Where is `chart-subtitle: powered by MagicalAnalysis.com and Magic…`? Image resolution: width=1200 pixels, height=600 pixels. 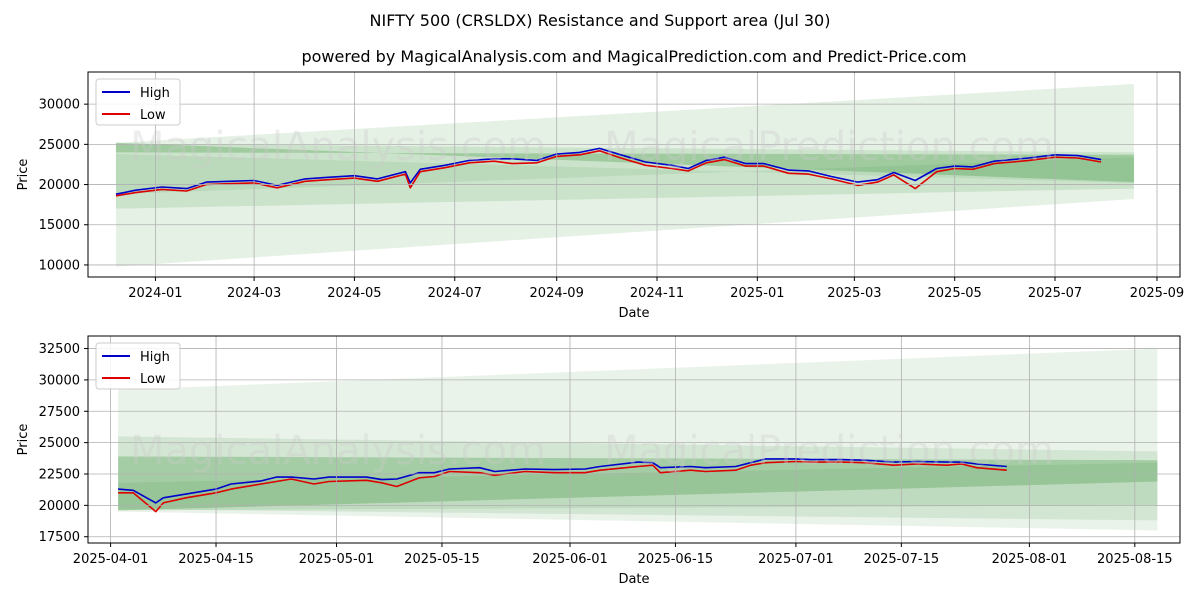 chart-subtitle: powered by MagicalAnalysis.com and Magic… is located at coordinates (633, 56).